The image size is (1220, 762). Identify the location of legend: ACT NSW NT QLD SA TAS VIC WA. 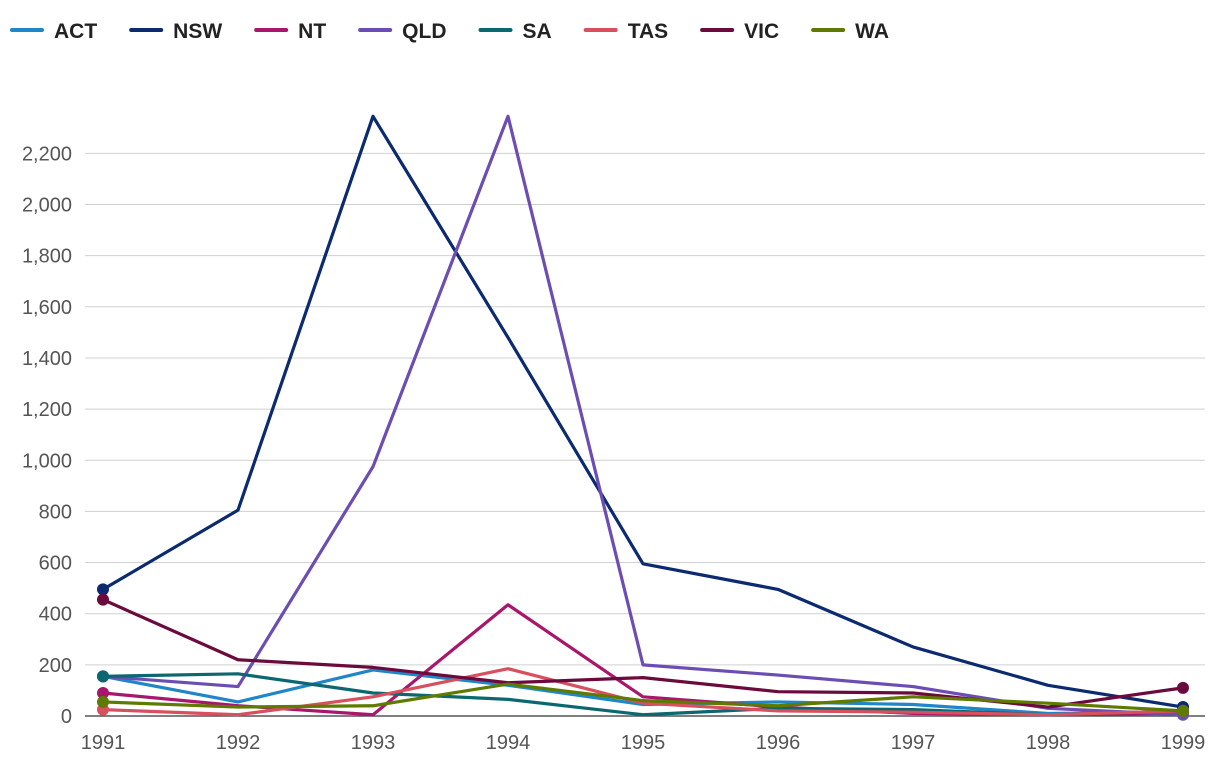
(449, 31).